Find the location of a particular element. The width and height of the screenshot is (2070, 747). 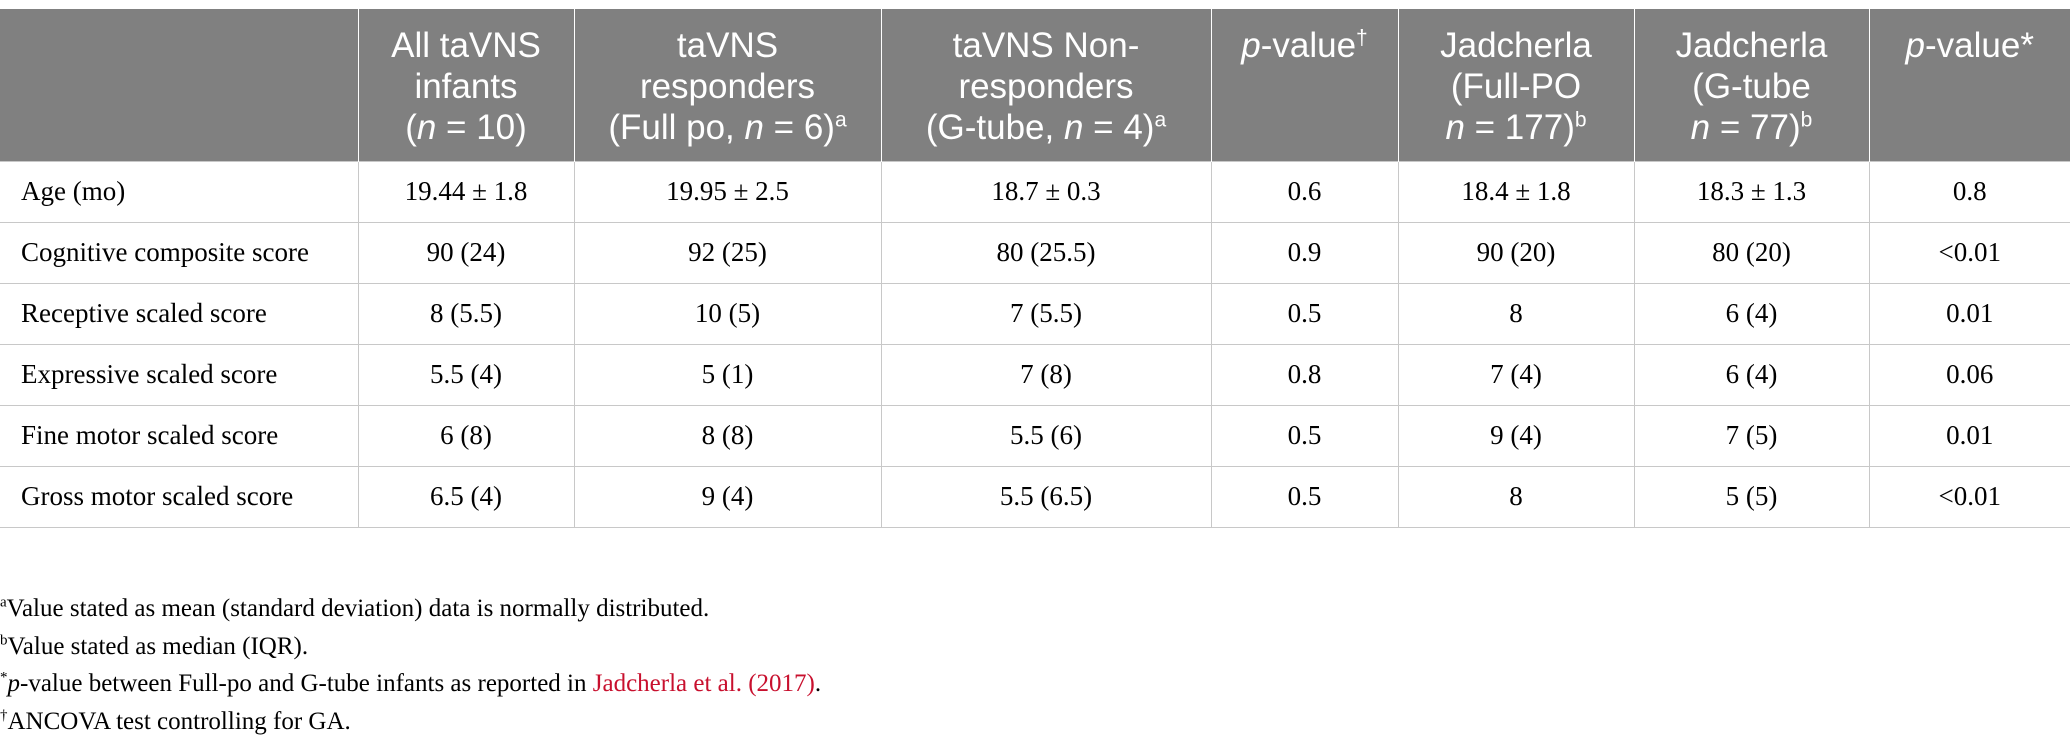

header-line: (Full-PO is located at coordinates (1516, 86).